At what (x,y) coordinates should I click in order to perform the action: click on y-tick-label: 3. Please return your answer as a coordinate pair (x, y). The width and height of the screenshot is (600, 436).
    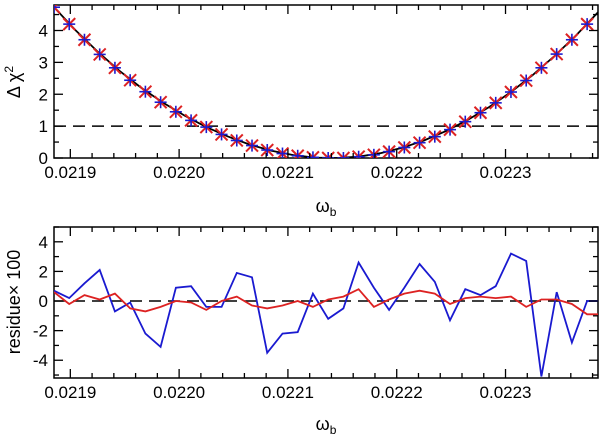
    Looking at the image, I should click on (43, 62).